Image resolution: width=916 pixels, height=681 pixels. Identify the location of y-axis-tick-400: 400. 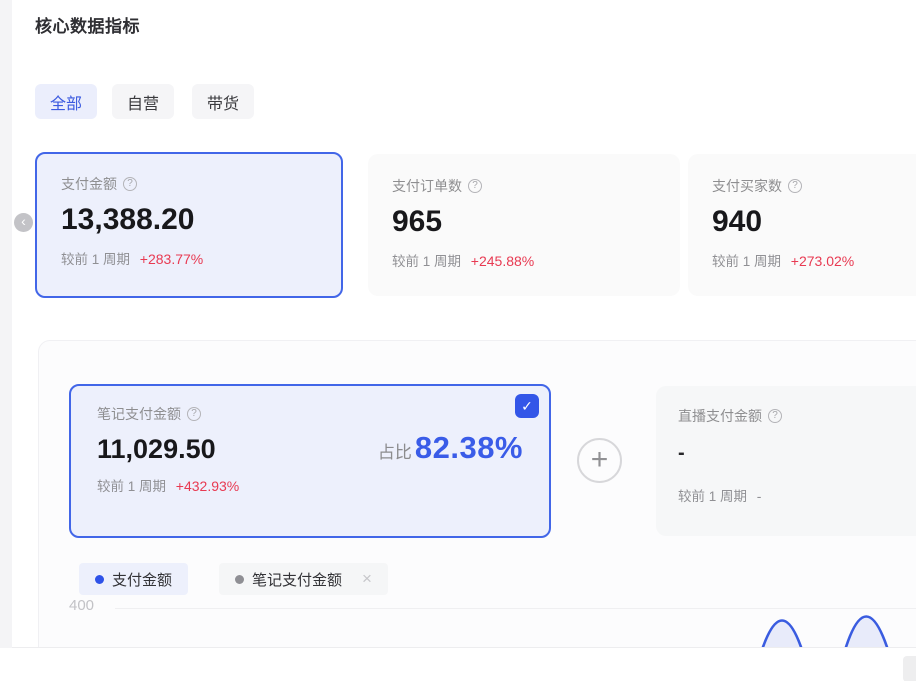
(82, 605).